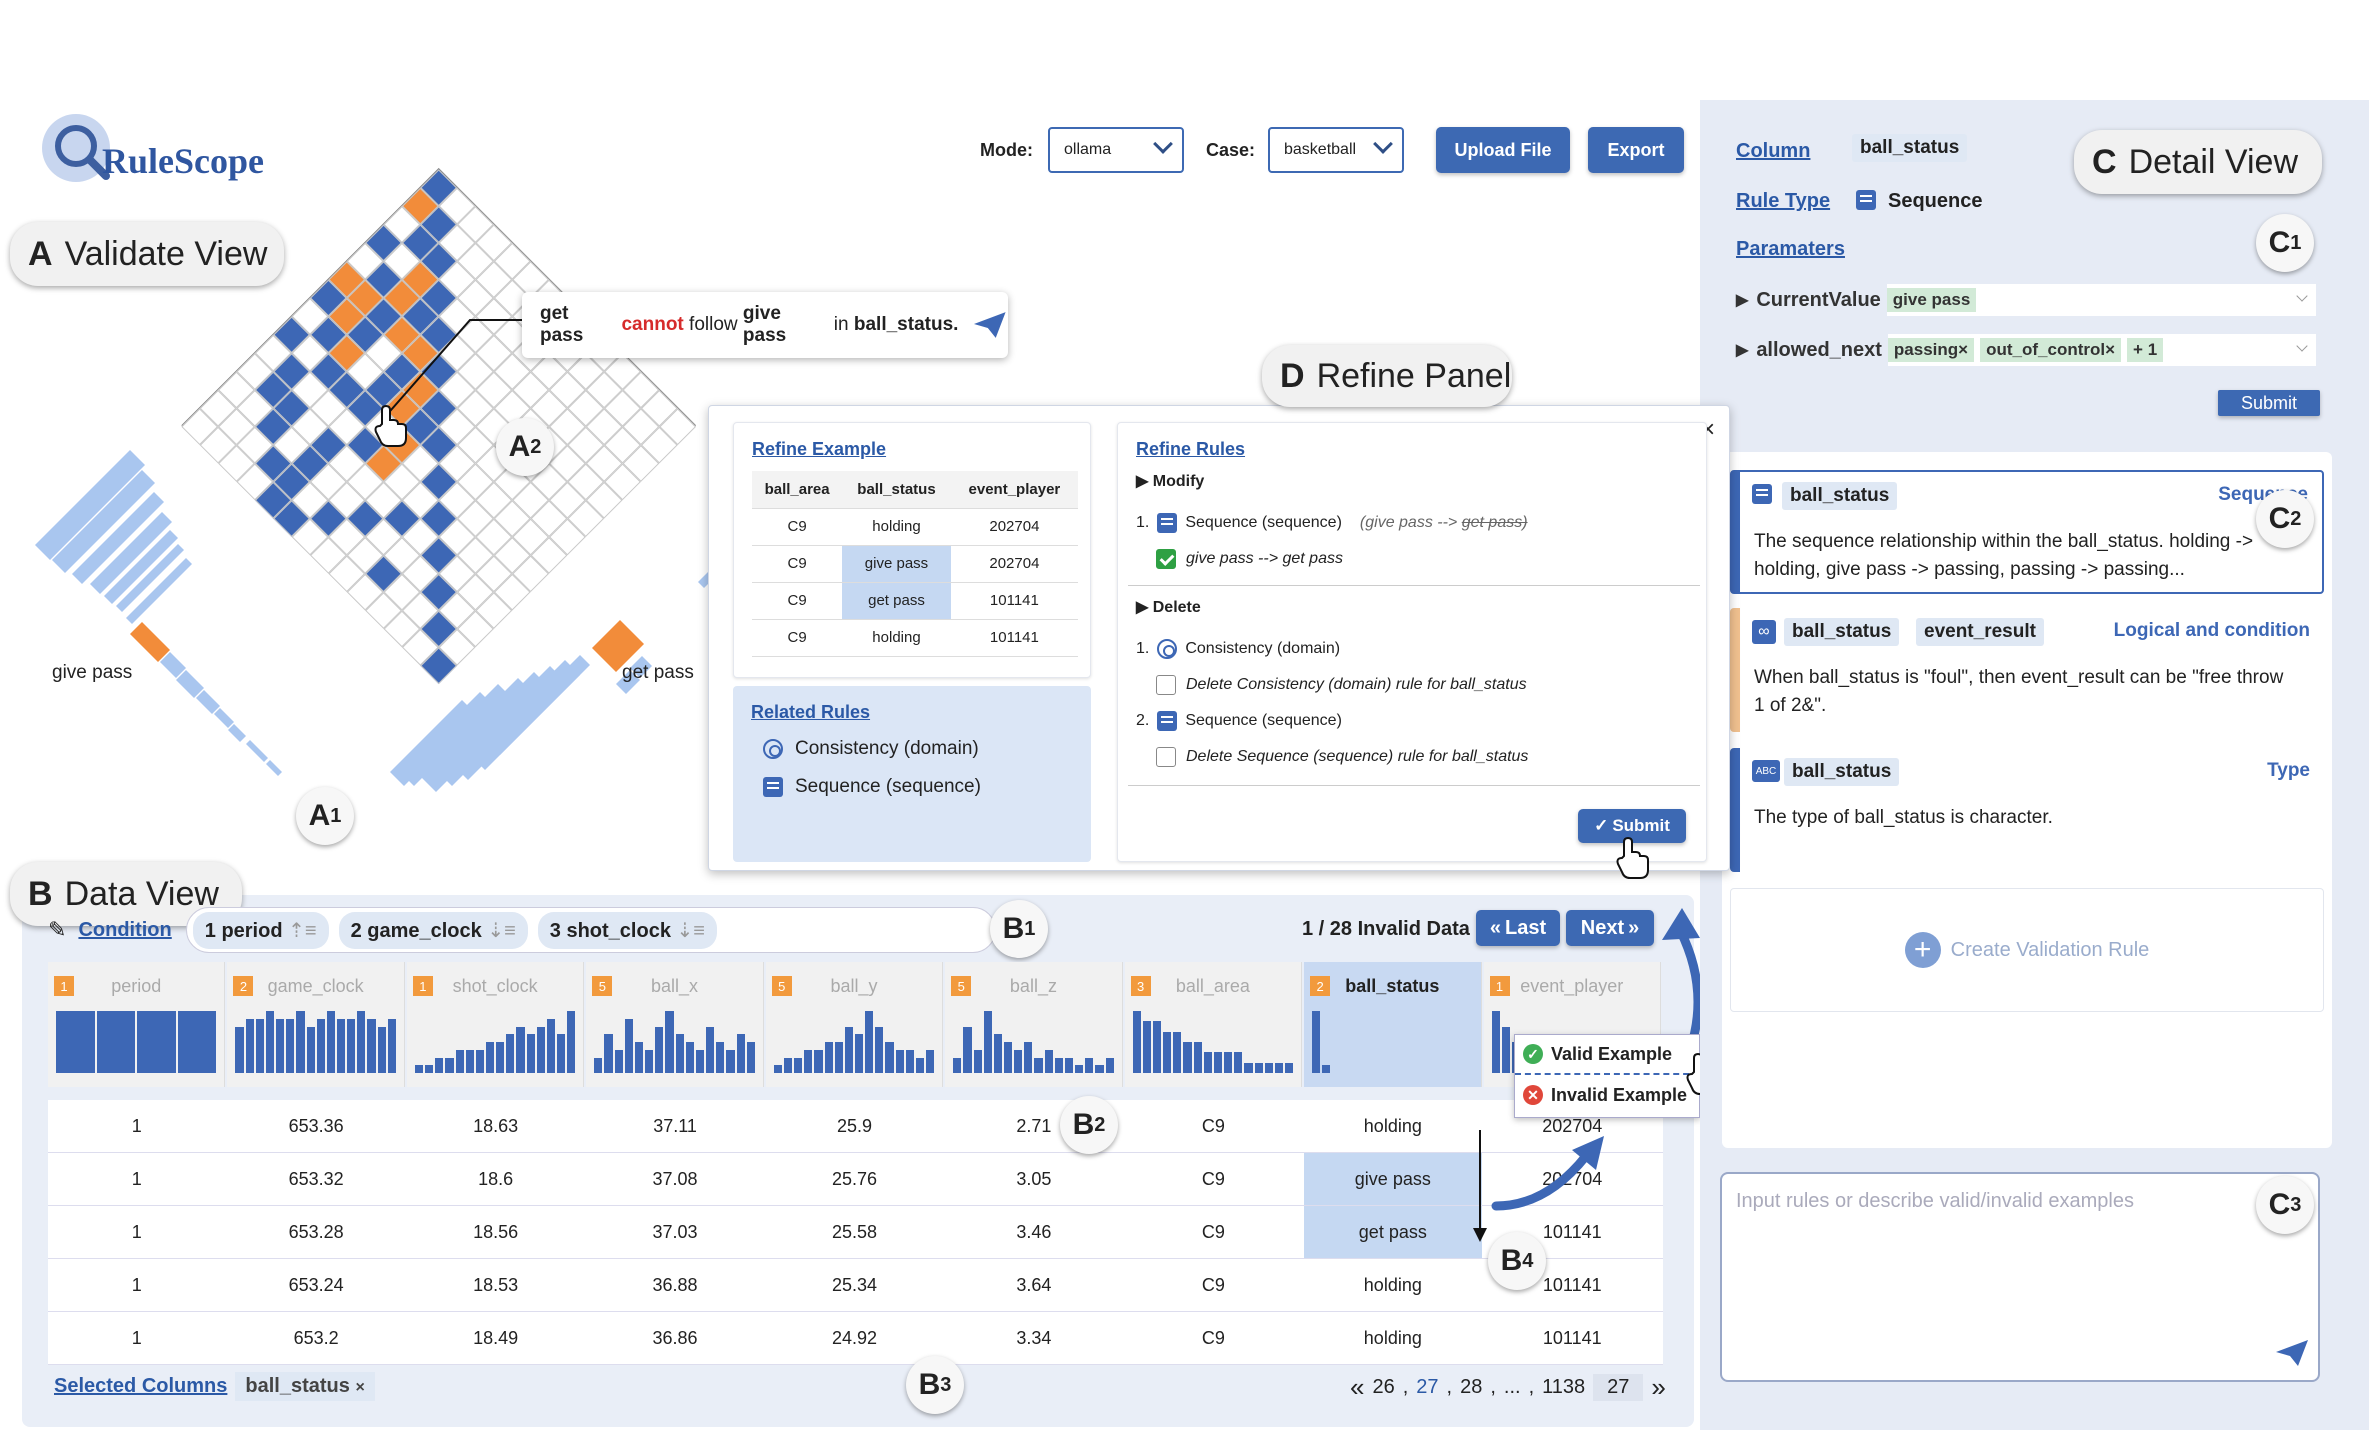  What do you see at coordinates (1427, 1387) in the screenshot?
I see `page-button-current: 27` at bounding box center [1427, 1387].